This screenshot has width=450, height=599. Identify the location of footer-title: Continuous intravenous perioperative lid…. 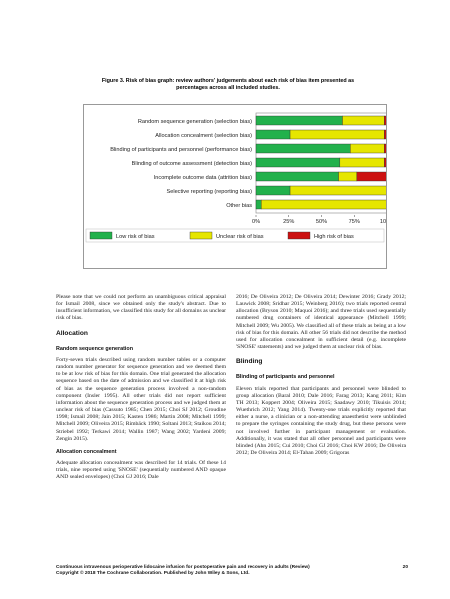
(183, 567).